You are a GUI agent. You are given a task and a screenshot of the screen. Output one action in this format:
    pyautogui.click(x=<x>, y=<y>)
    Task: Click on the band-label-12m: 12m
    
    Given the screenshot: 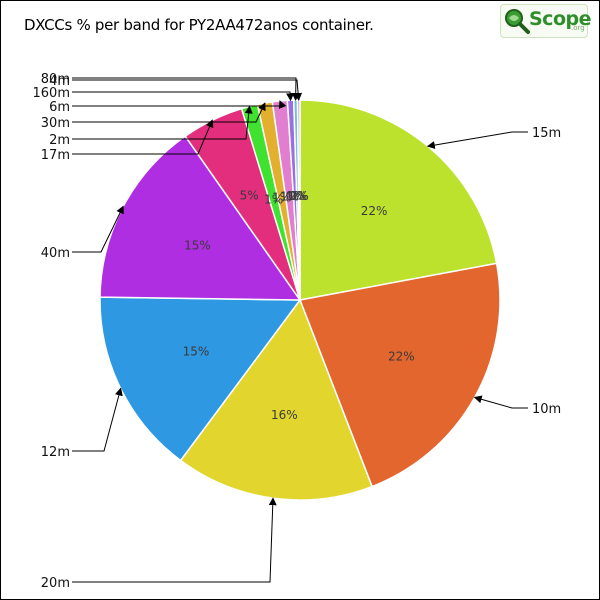 What is the action you would take?
    pyautogui.click(x=55, y=452)
    